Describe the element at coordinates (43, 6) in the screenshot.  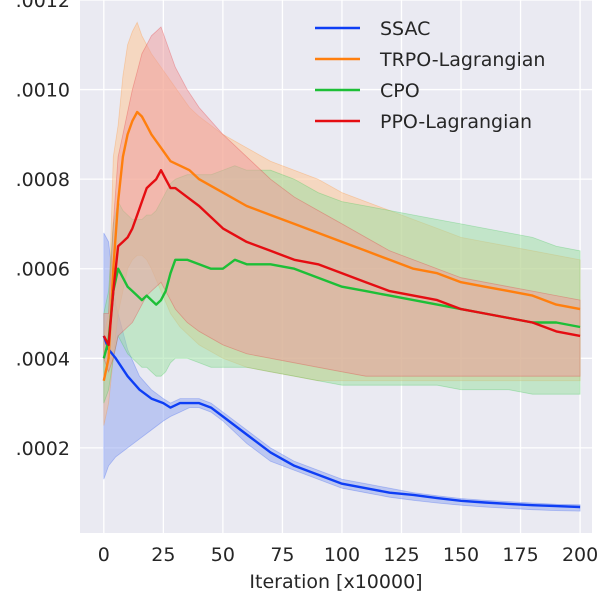
I see `y-tick-label: .0012` at that location.